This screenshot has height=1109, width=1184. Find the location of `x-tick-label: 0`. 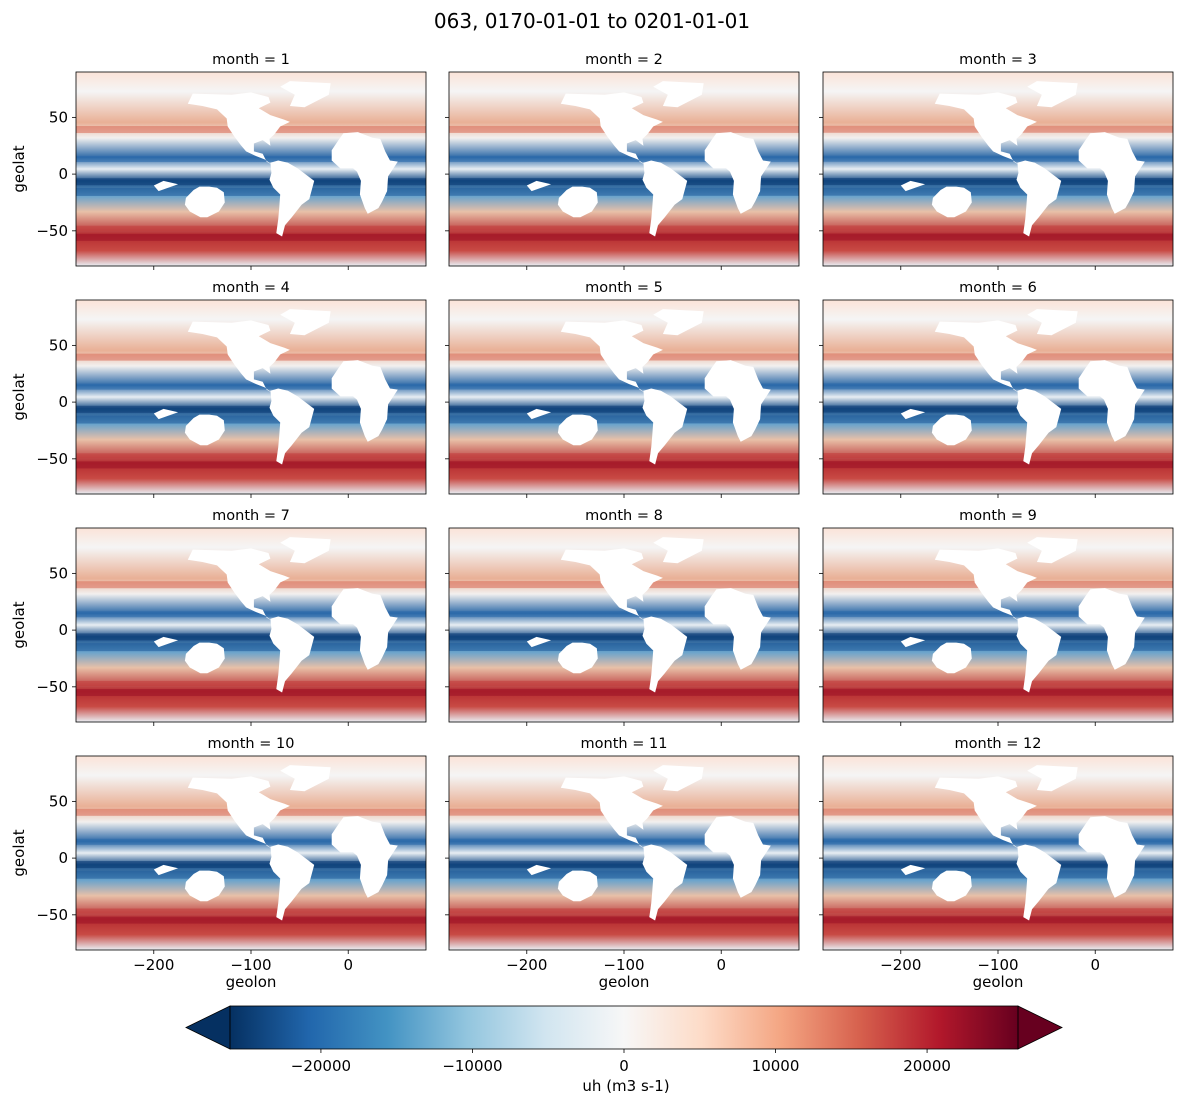

x-tick-label: 0 is located at coordinates (721, 965).